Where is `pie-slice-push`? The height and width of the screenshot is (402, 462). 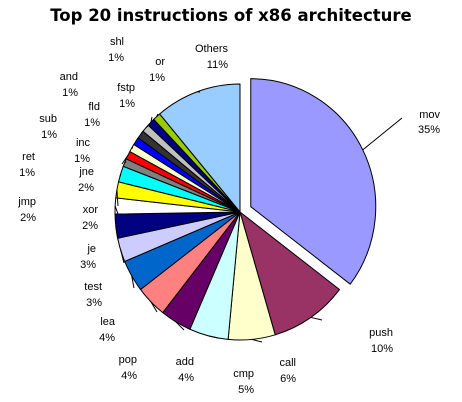
pie-slice-push is located at coordinates (289, 273).